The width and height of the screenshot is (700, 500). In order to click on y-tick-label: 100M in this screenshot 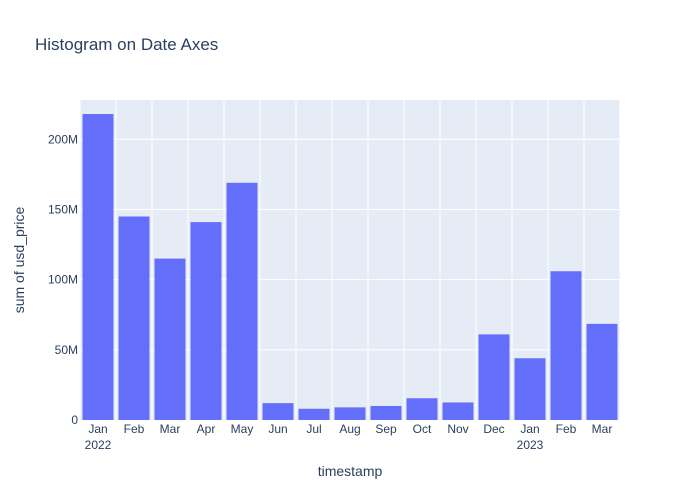, I will do `click(63, 280)`.